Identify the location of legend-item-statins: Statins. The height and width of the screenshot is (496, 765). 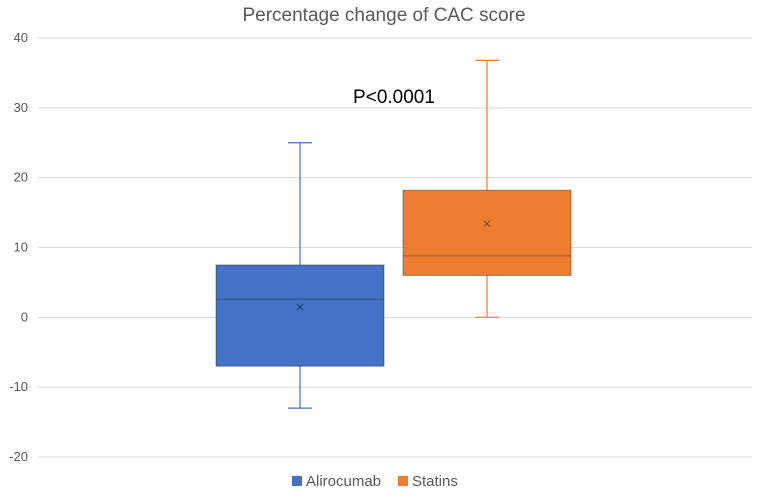
(428, 481).